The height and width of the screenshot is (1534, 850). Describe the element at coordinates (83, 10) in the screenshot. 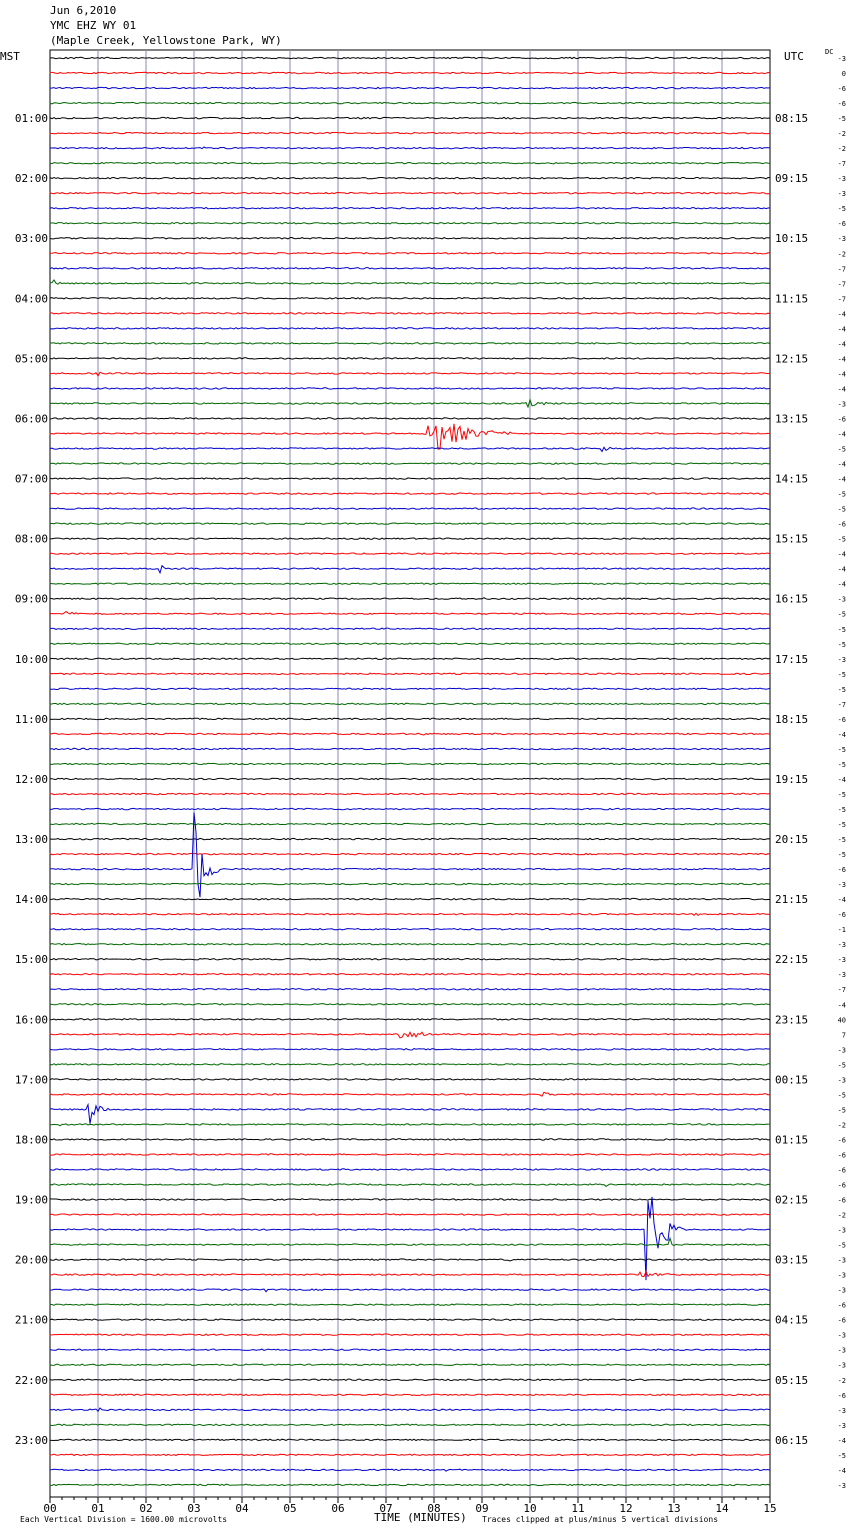

I see `plot-date: Jun 6,2010` at that location.